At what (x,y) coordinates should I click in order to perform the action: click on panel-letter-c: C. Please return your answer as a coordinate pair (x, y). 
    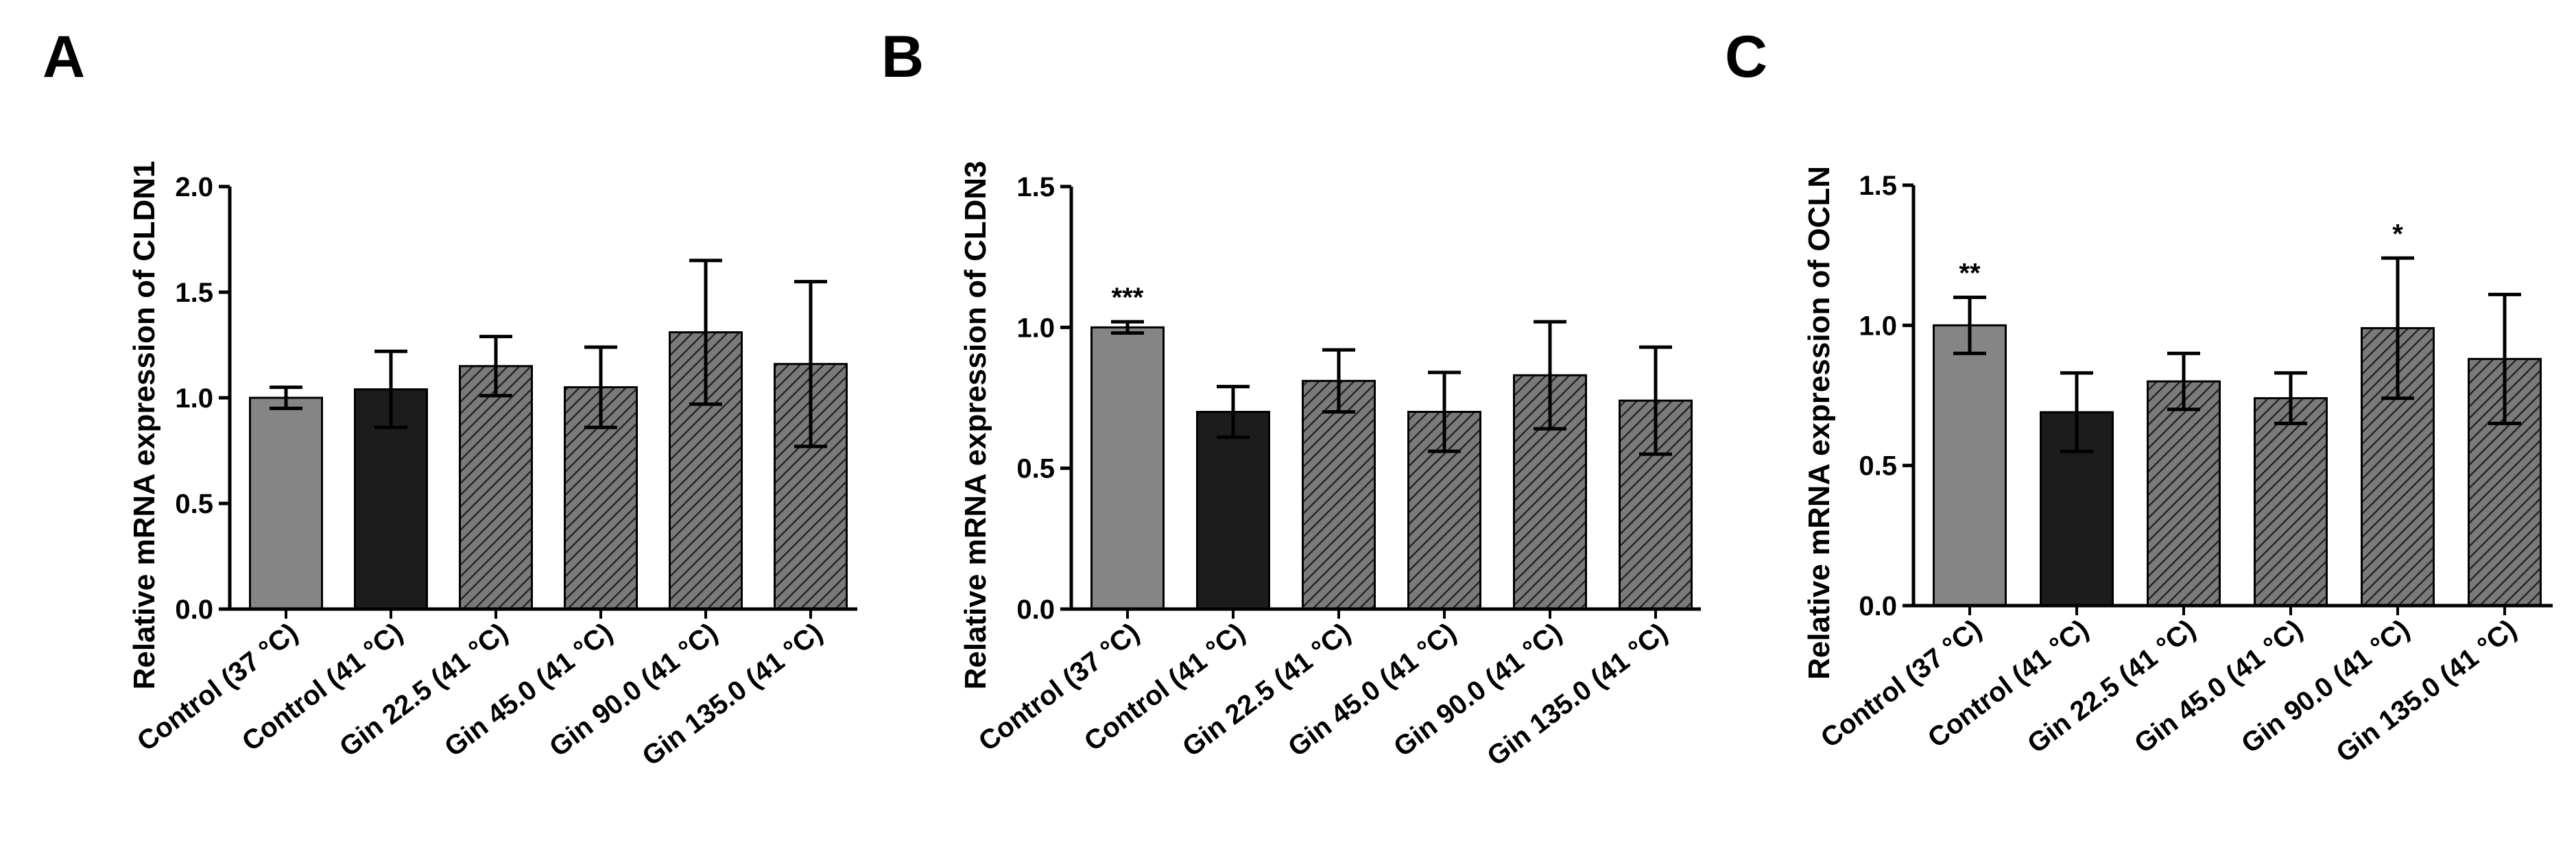
    Looking at the image, I should click on (1746, 57).